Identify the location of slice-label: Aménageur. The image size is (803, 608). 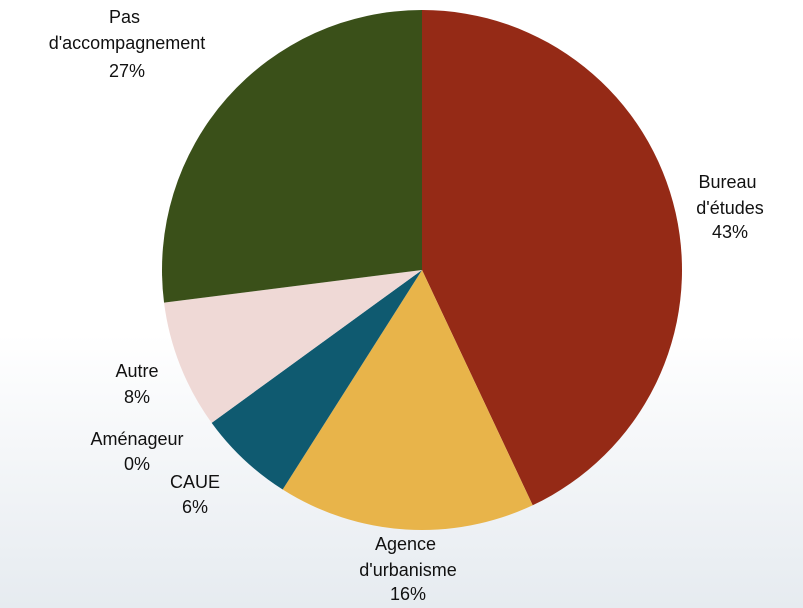
(136, 439).